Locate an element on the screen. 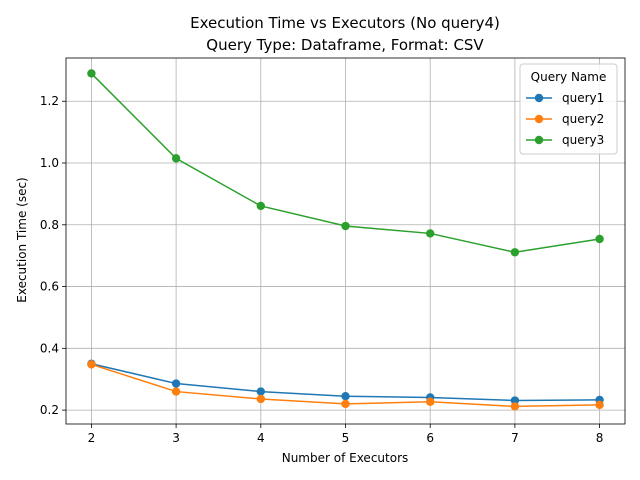 This screenshot has height=480, width=640. legend-title: Query Name is located at coordinates (569, 77).